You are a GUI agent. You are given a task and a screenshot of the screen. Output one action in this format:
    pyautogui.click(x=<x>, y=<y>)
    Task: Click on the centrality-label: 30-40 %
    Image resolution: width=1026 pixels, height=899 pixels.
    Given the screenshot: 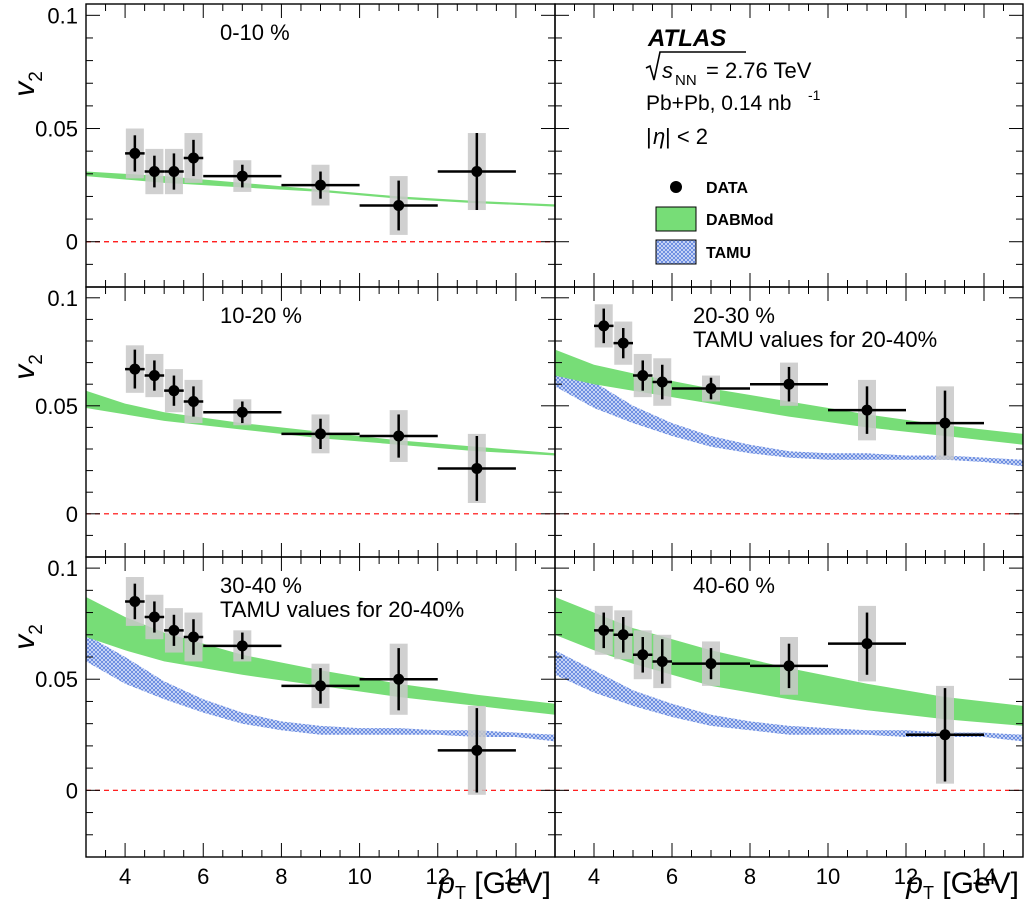 What is the action you would take?
    pyautogui.click(x=261, y=585)
    